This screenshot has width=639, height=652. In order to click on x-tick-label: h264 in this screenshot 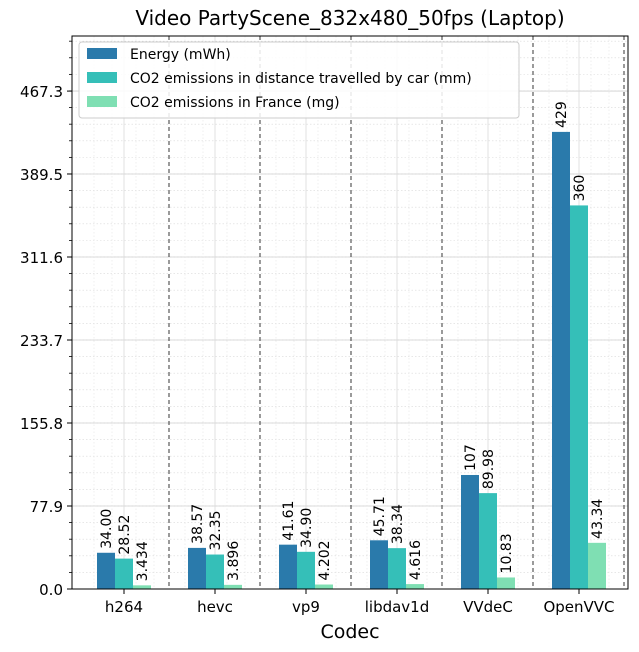, I will do `click(124, 607)`.